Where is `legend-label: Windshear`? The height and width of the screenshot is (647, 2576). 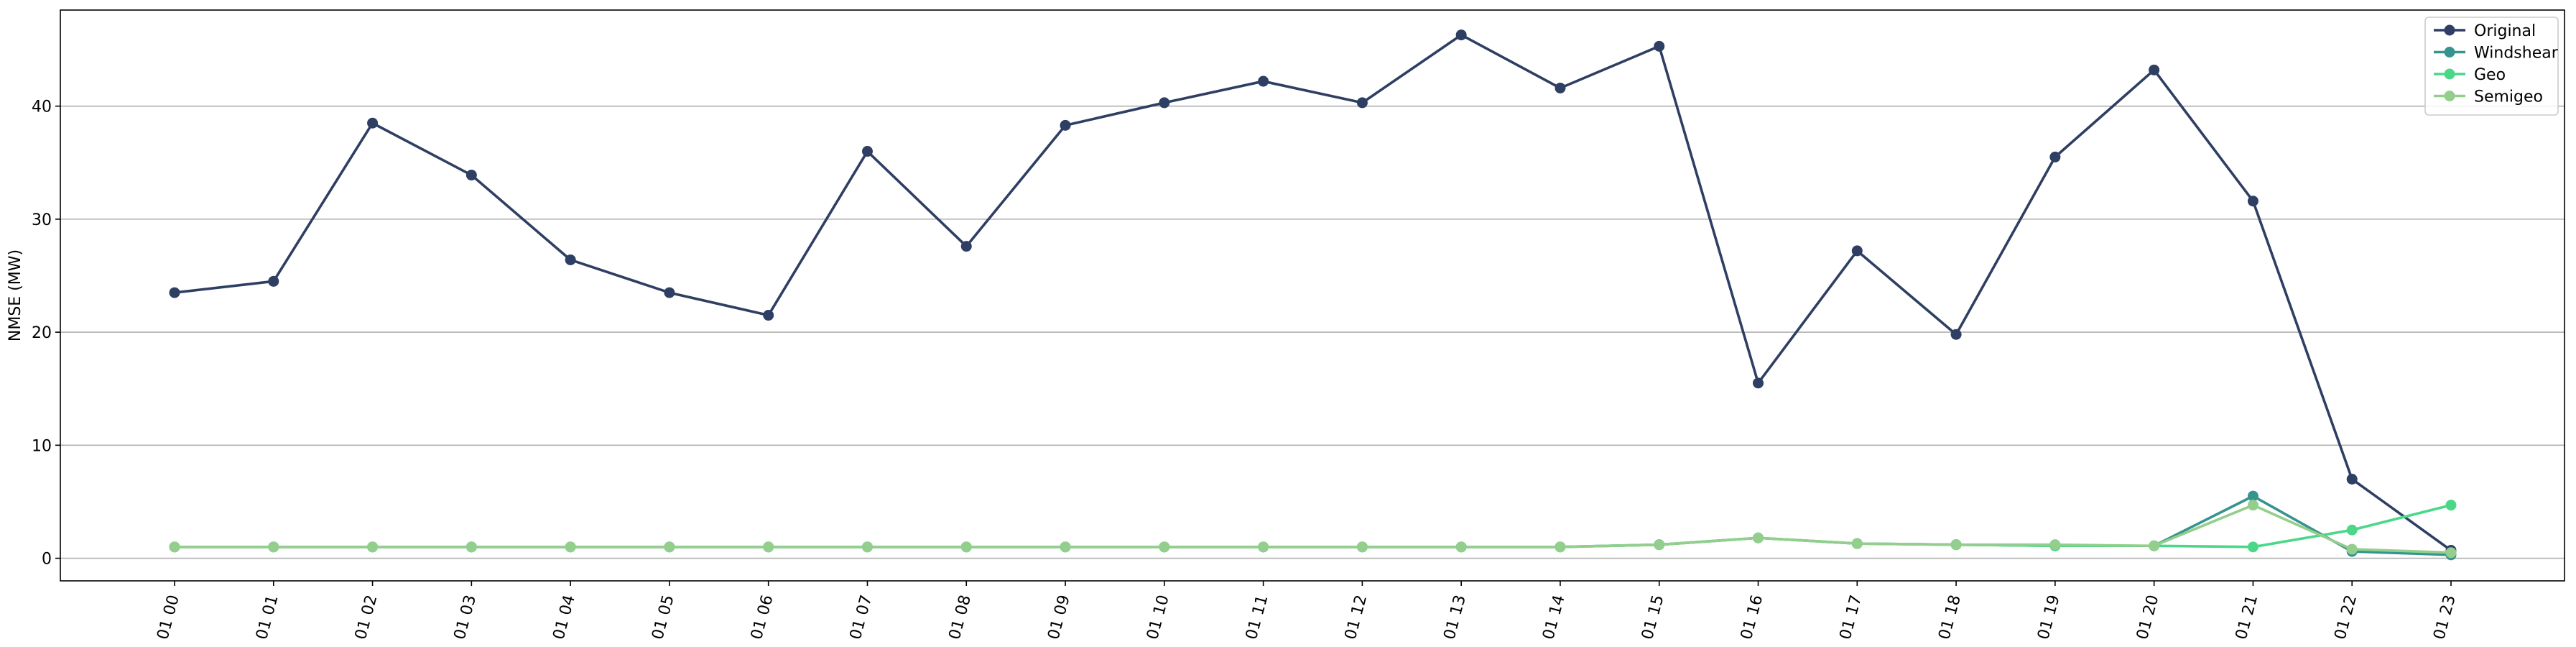 legend-label: Windshear is located at coordinates (2516, 54).